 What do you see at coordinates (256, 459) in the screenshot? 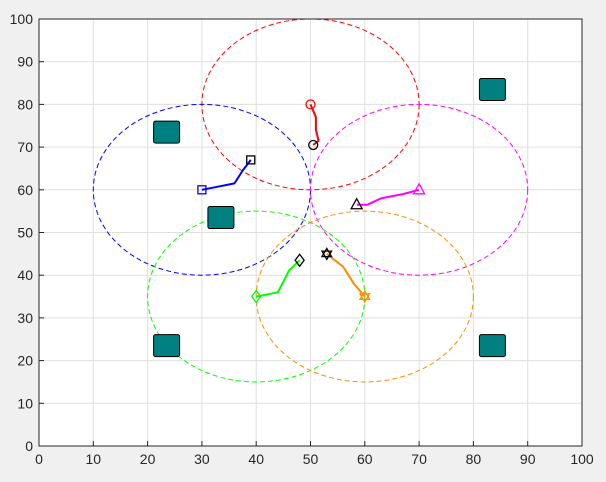
I see `x-tick-label: 40` at bounding box center [256, 459].